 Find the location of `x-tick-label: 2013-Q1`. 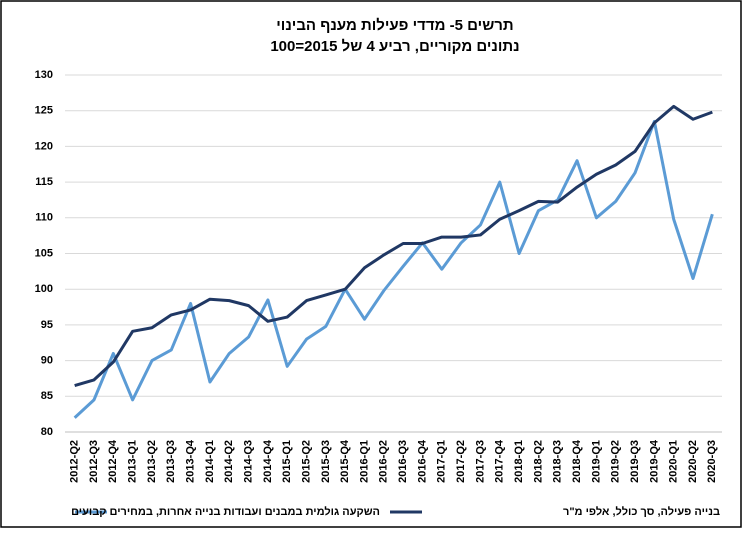

x-tick-label: 2013-Q1 is located at coordinates (133, 461).